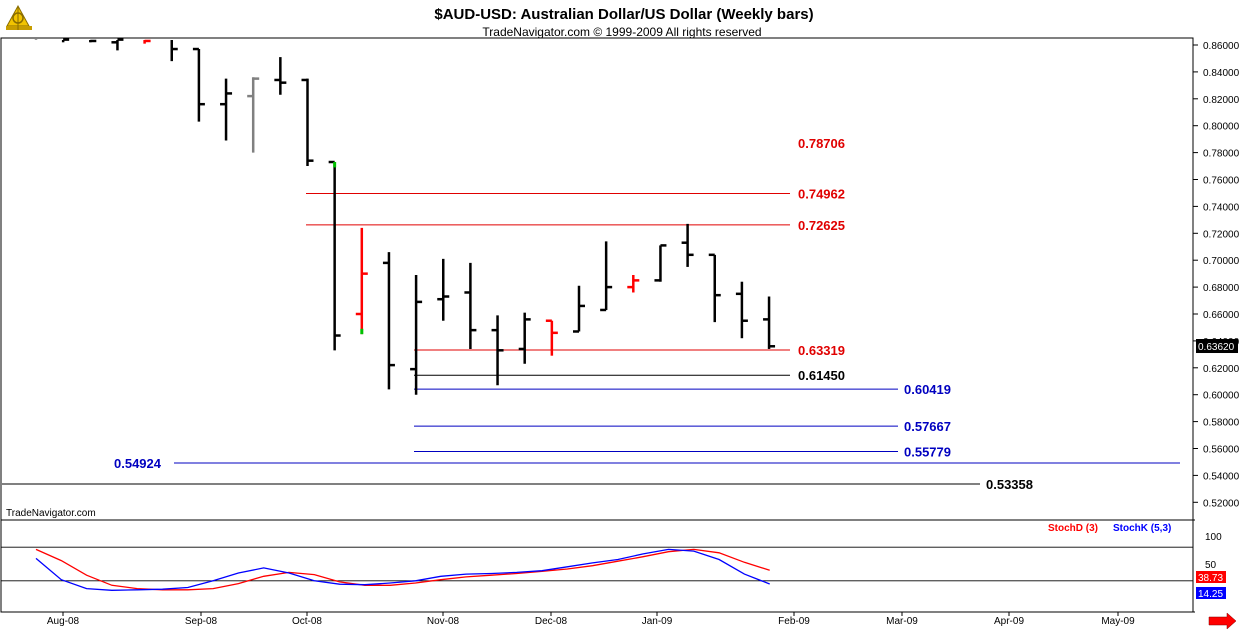  What do you see at coordinates (821, 225) in the screenshot?
I see `level-label: 0.72625` at bounding box center [821, 225].